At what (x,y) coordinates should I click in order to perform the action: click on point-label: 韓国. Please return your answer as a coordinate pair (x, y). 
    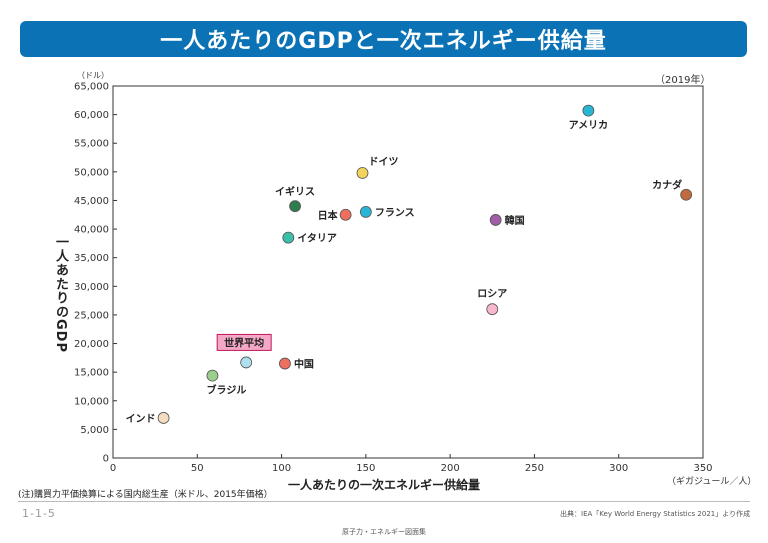
    Looking at the image, I should click on (515, 220).